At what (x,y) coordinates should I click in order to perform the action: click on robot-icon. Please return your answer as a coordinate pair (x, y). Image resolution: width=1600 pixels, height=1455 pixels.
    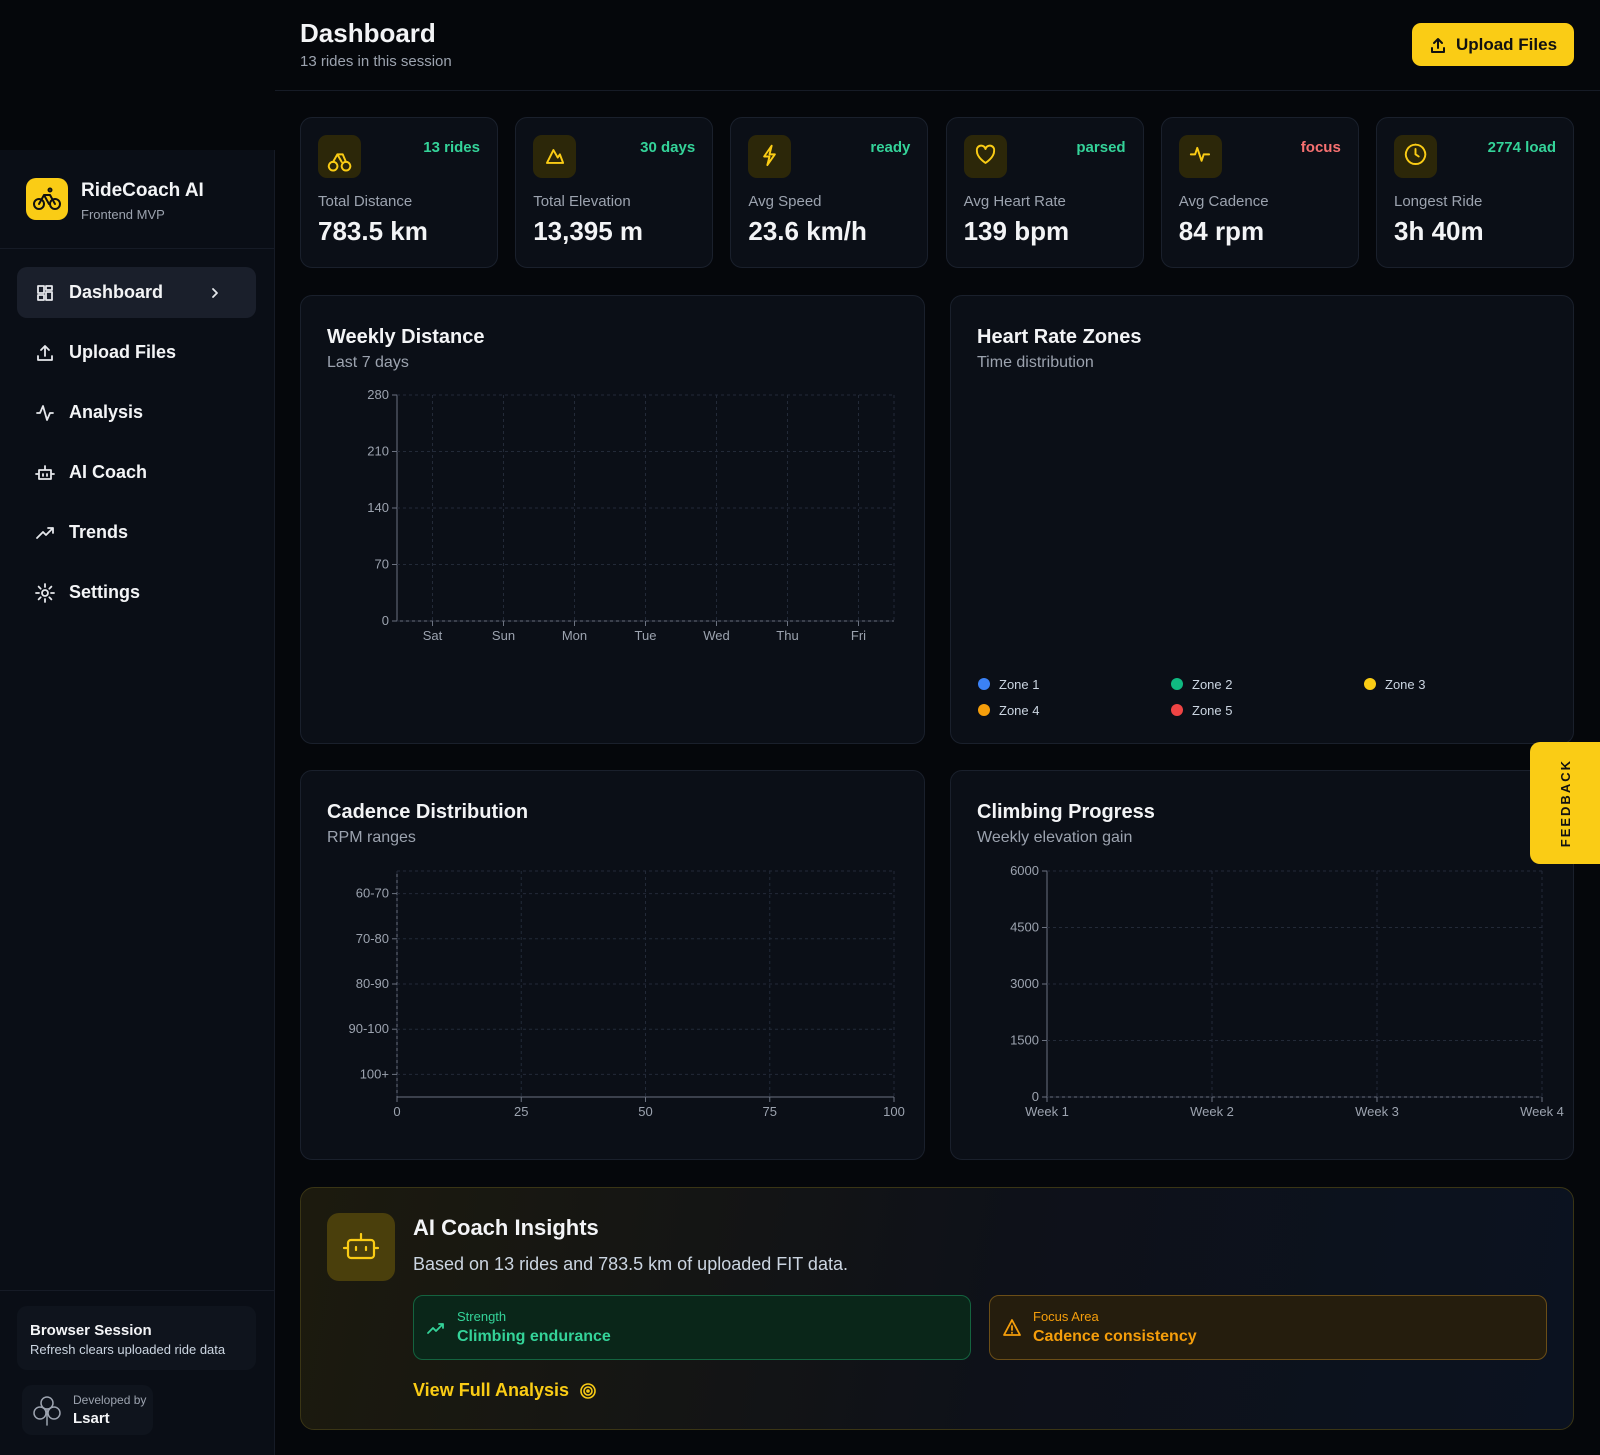
    Looking at the image, I should click on (361, 1246).